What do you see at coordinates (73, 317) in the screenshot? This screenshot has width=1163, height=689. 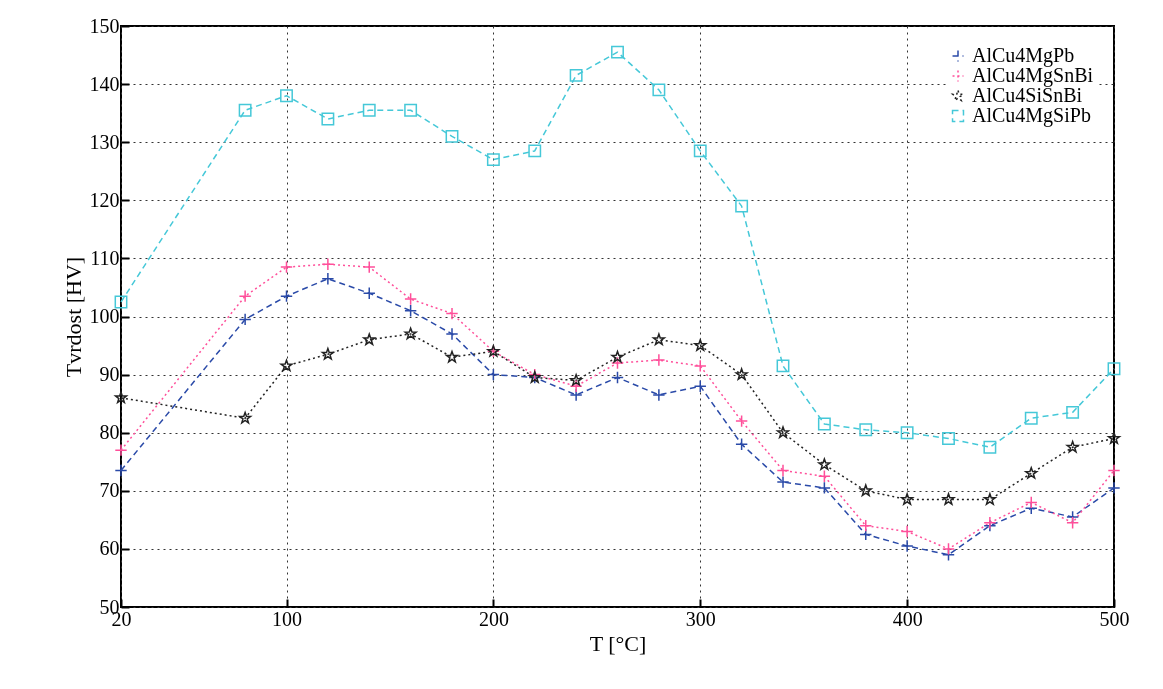 I see `y-axis-title: Tvrdost [HV]` at bounding box center [73, 317].